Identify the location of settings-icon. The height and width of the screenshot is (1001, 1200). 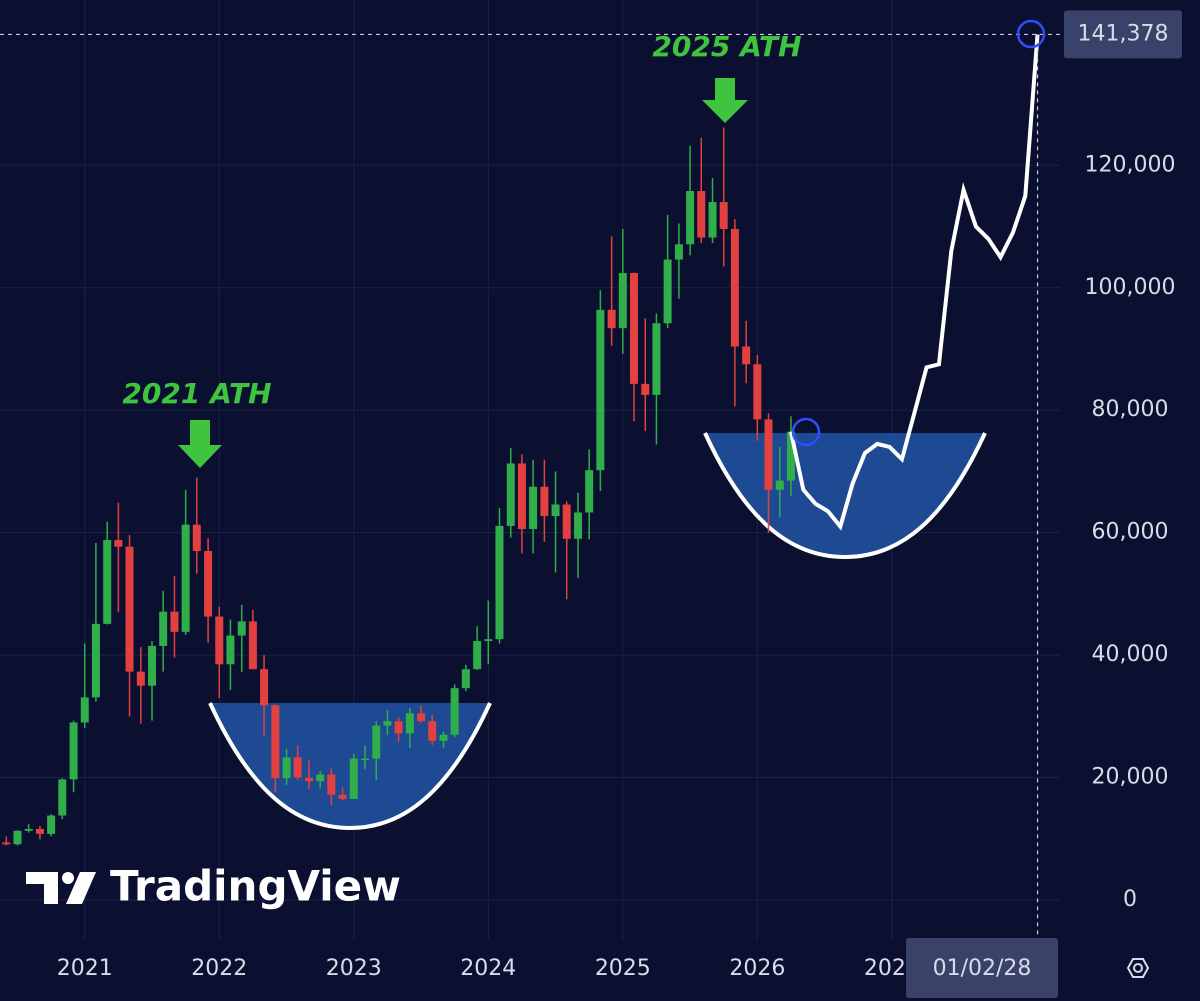
(1138, 968).